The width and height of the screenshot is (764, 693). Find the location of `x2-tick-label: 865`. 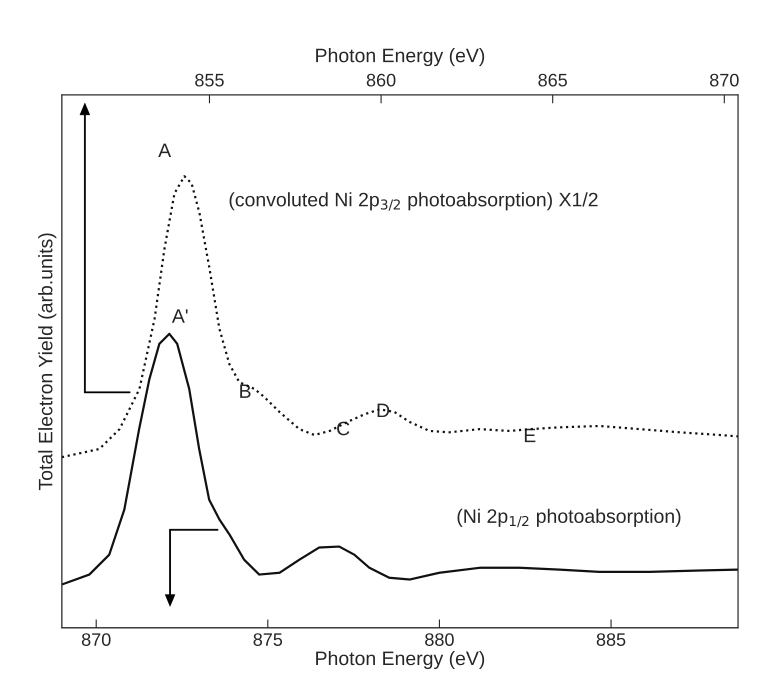

x2-tick-label: 865 is located at coordinates (552, 80).